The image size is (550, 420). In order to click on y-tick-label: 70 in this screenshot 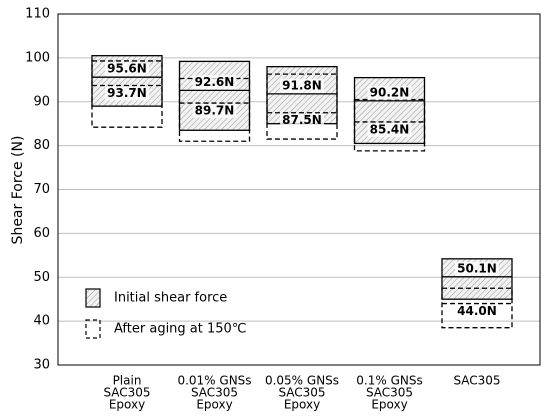, I will do `click(41, 189)`.